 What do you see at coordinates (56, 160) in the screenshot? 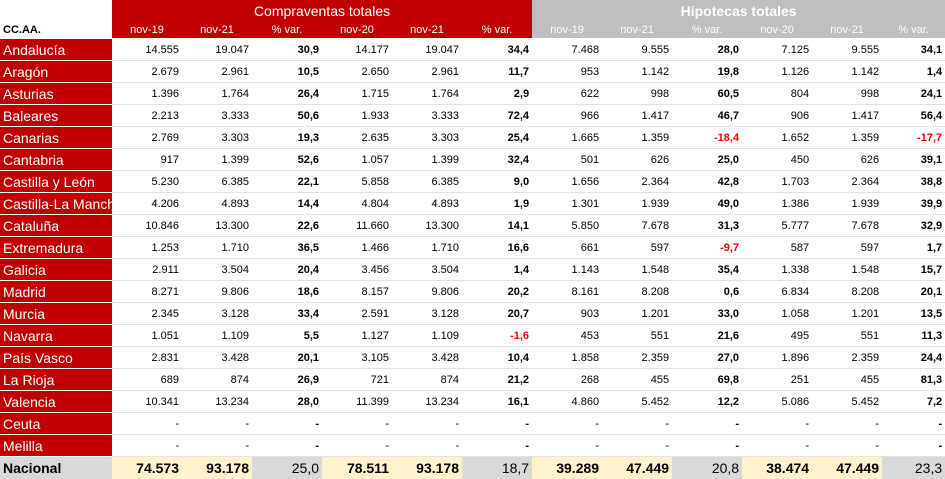
I see `region-label: Cantabria` at bounding box center [56, 160].